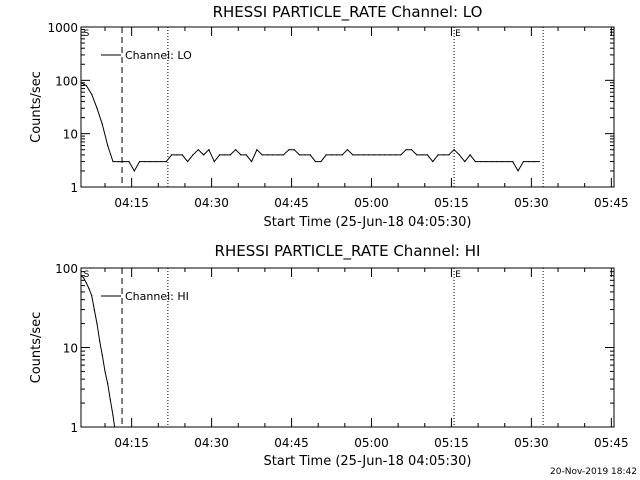  I want to click on y-tick-label: 100, so click(66, 269).